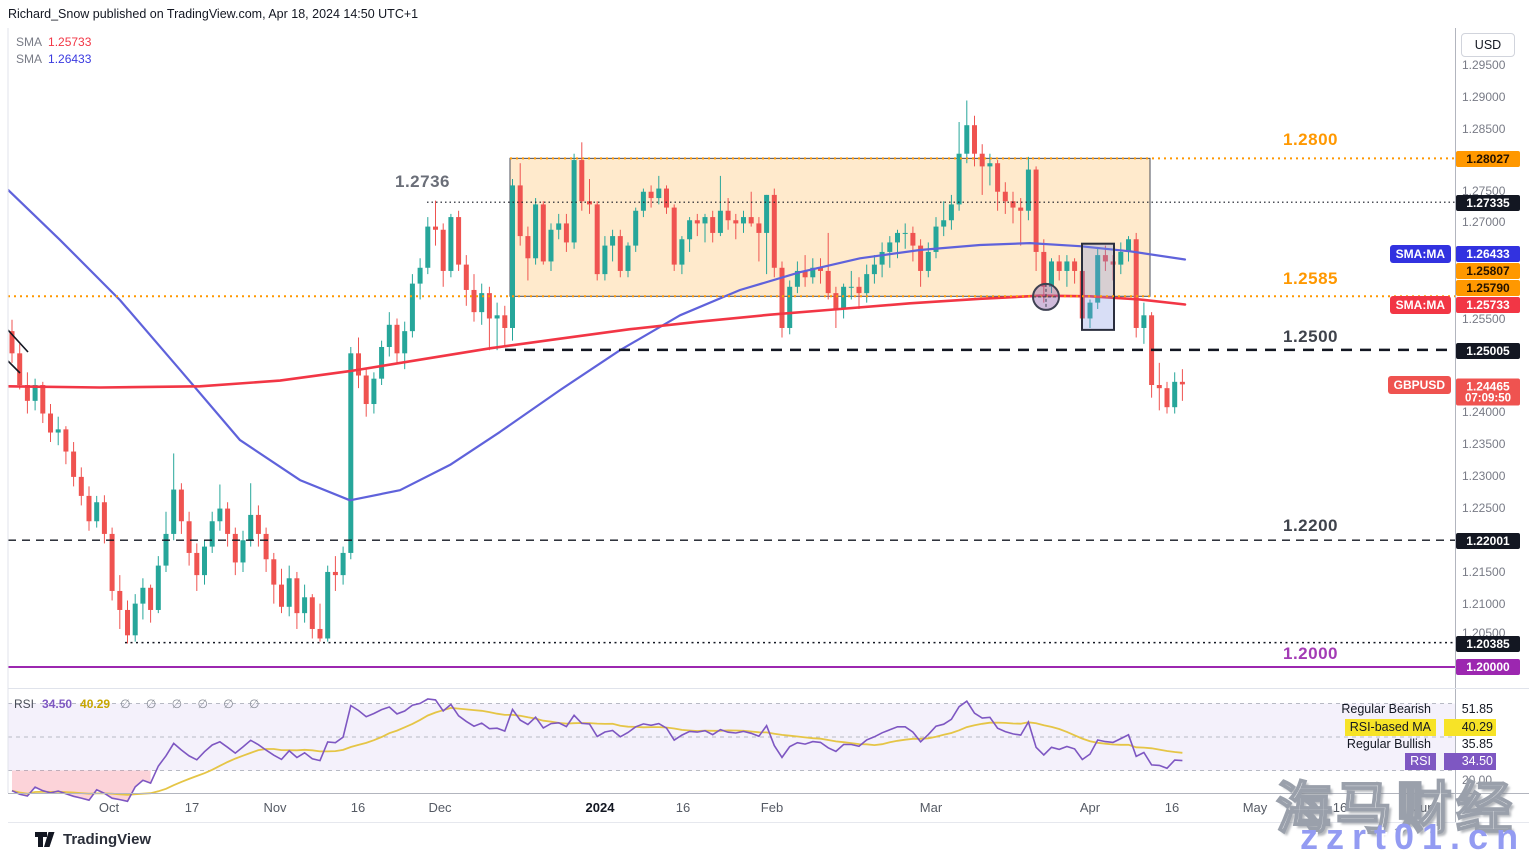 The image size is (1529, 857). I want to click on sma1-value: 1.25733, so click(70, 42).